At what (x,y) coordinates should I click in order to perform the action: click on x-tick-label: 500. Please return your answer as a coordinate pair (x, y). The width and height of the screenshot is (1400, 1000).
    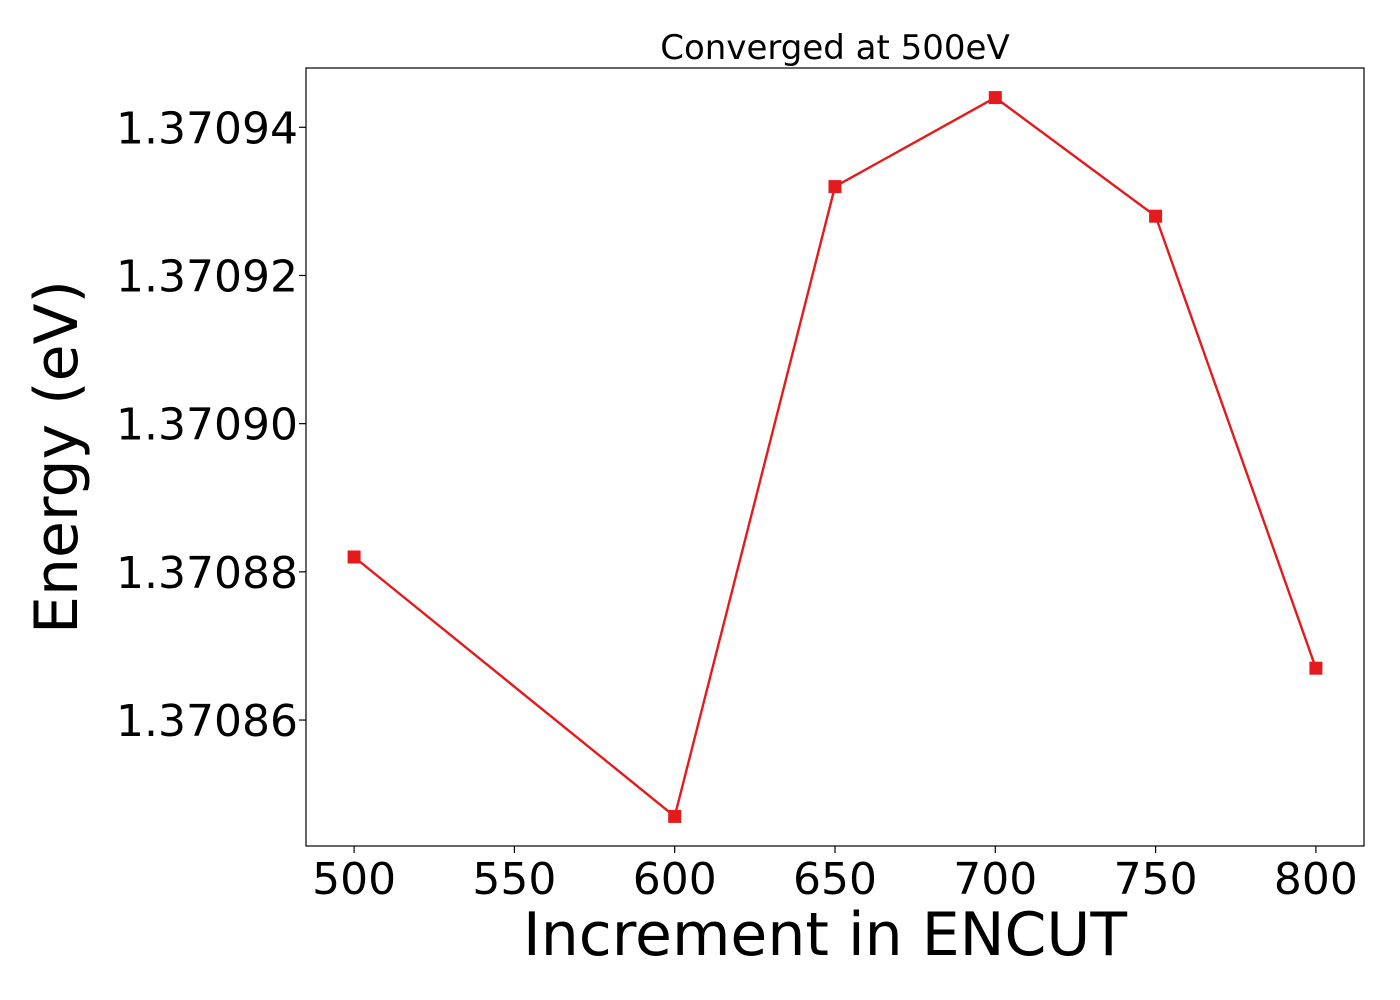
    Looking at the image, I should click on (354, 879).